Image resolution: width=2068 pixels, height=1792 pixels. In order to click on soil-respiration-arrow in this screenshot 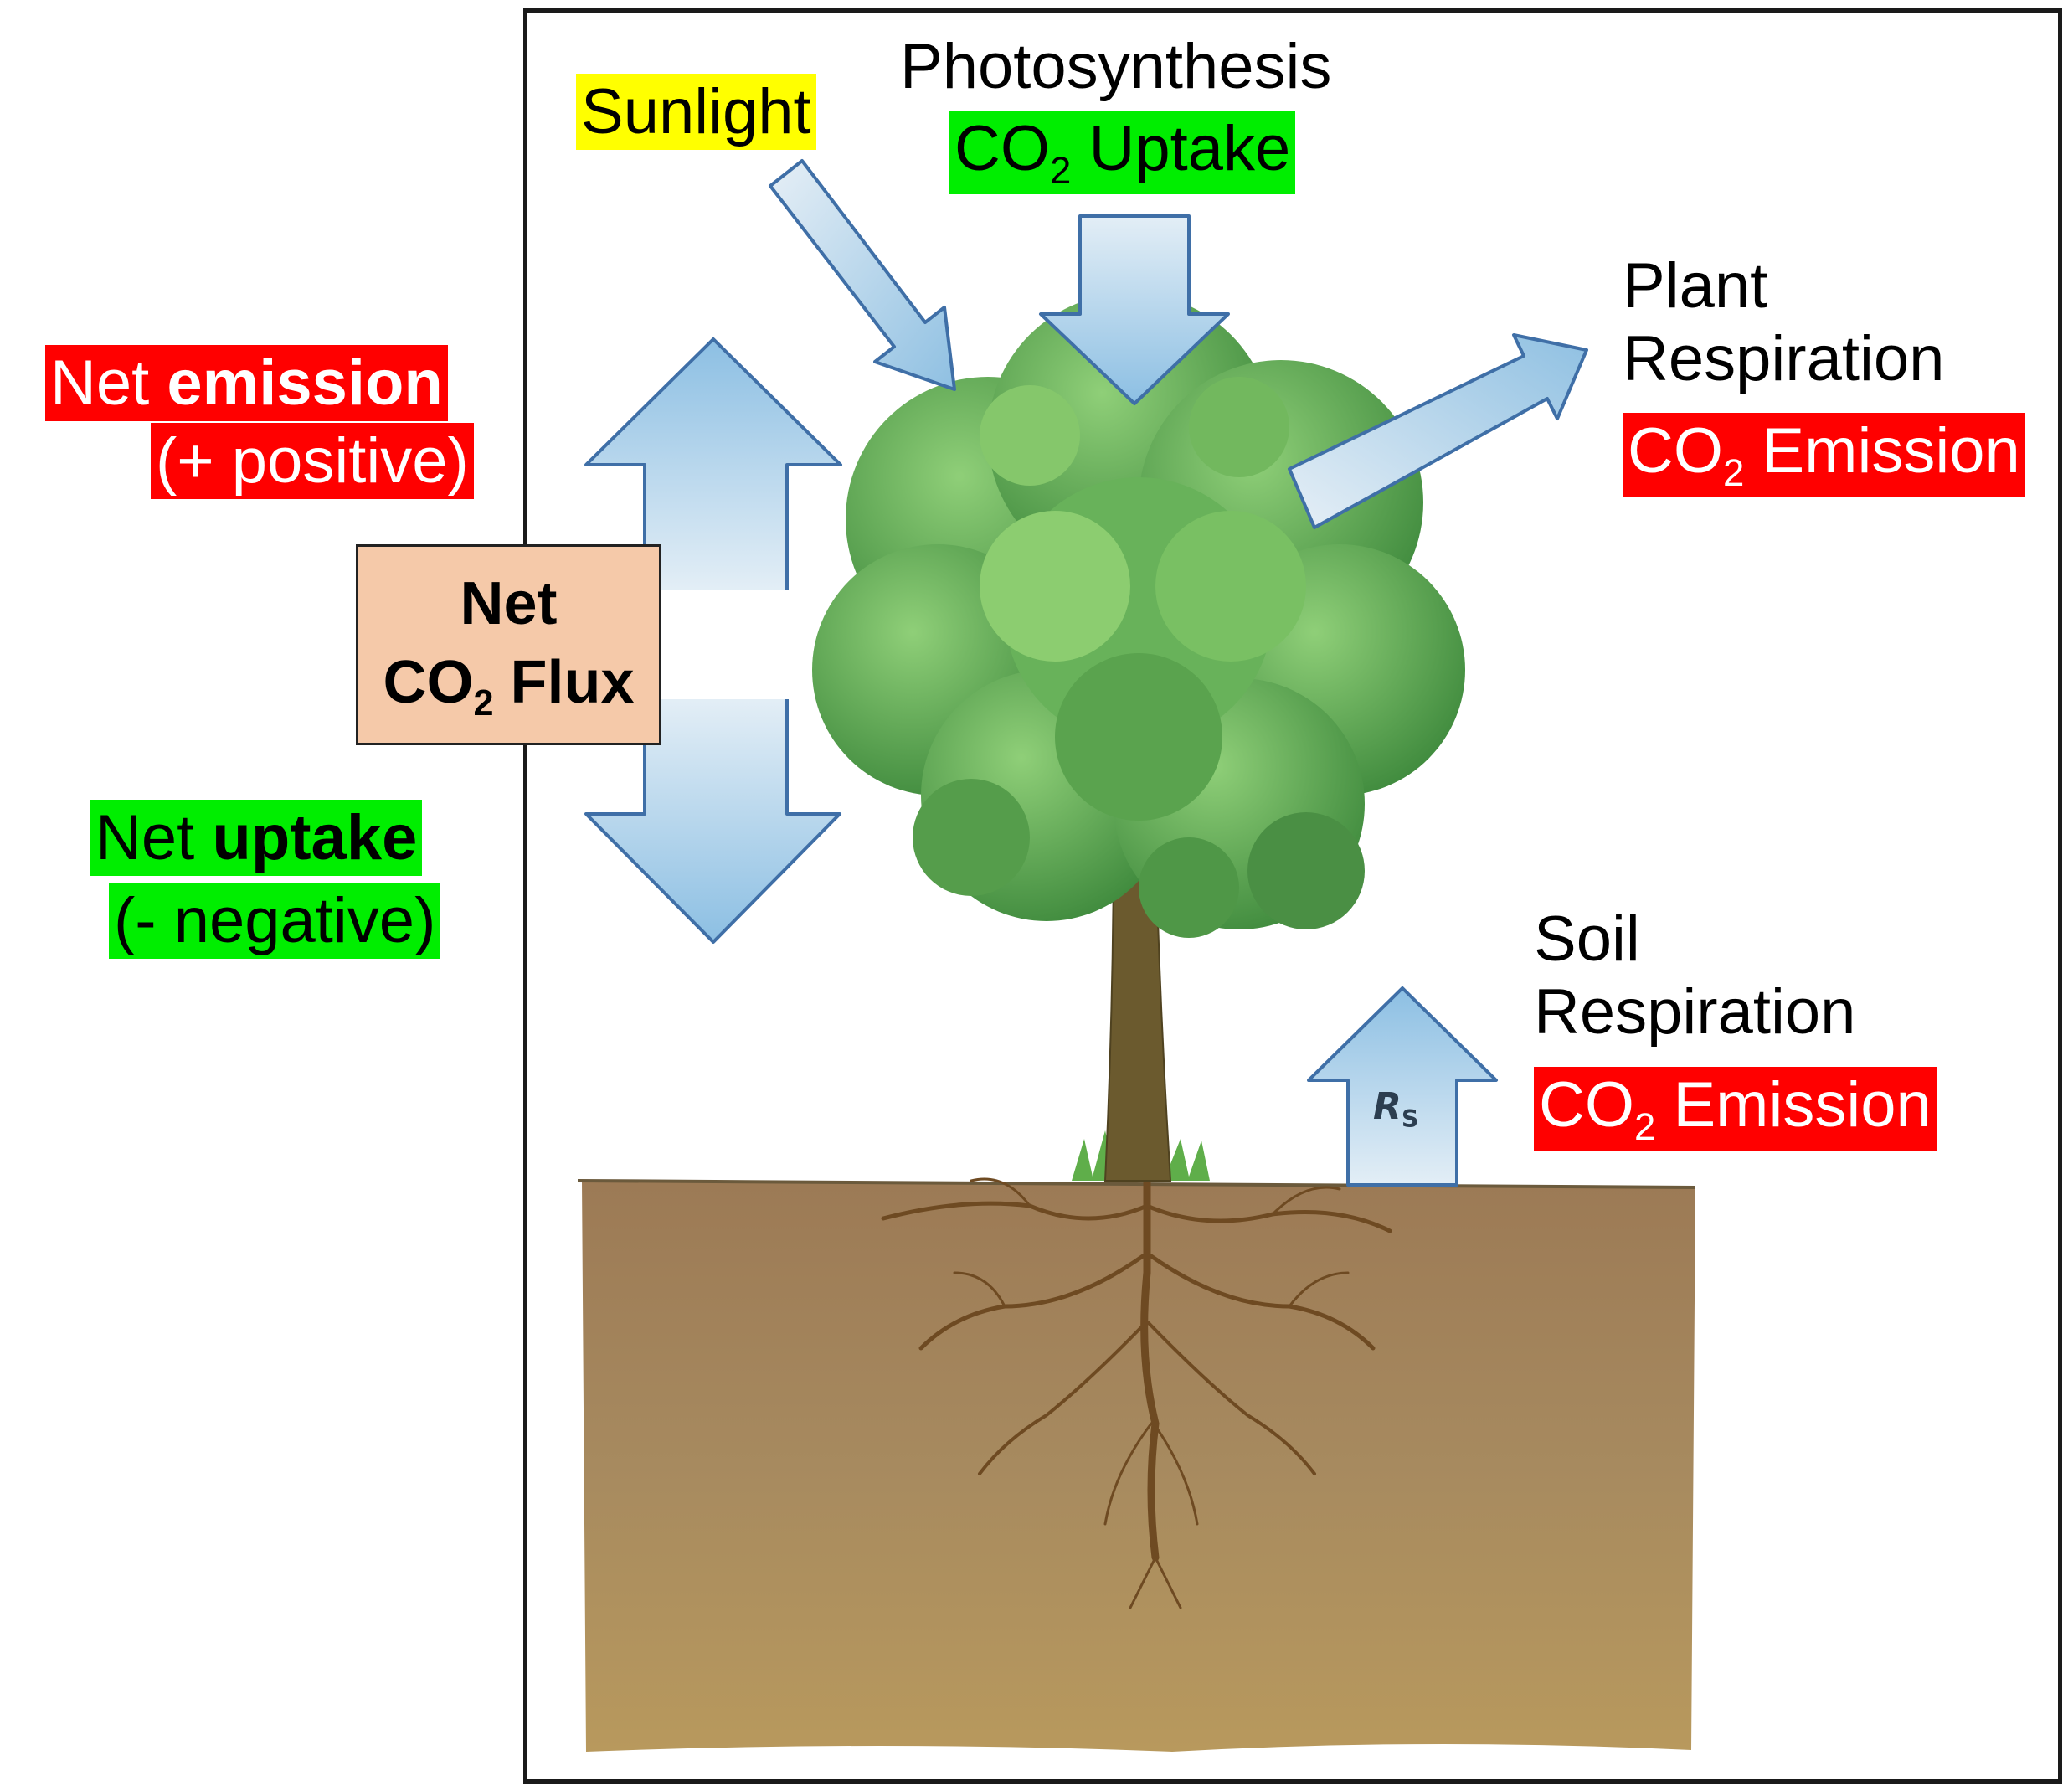, I will do `click(1403, 1086)`.